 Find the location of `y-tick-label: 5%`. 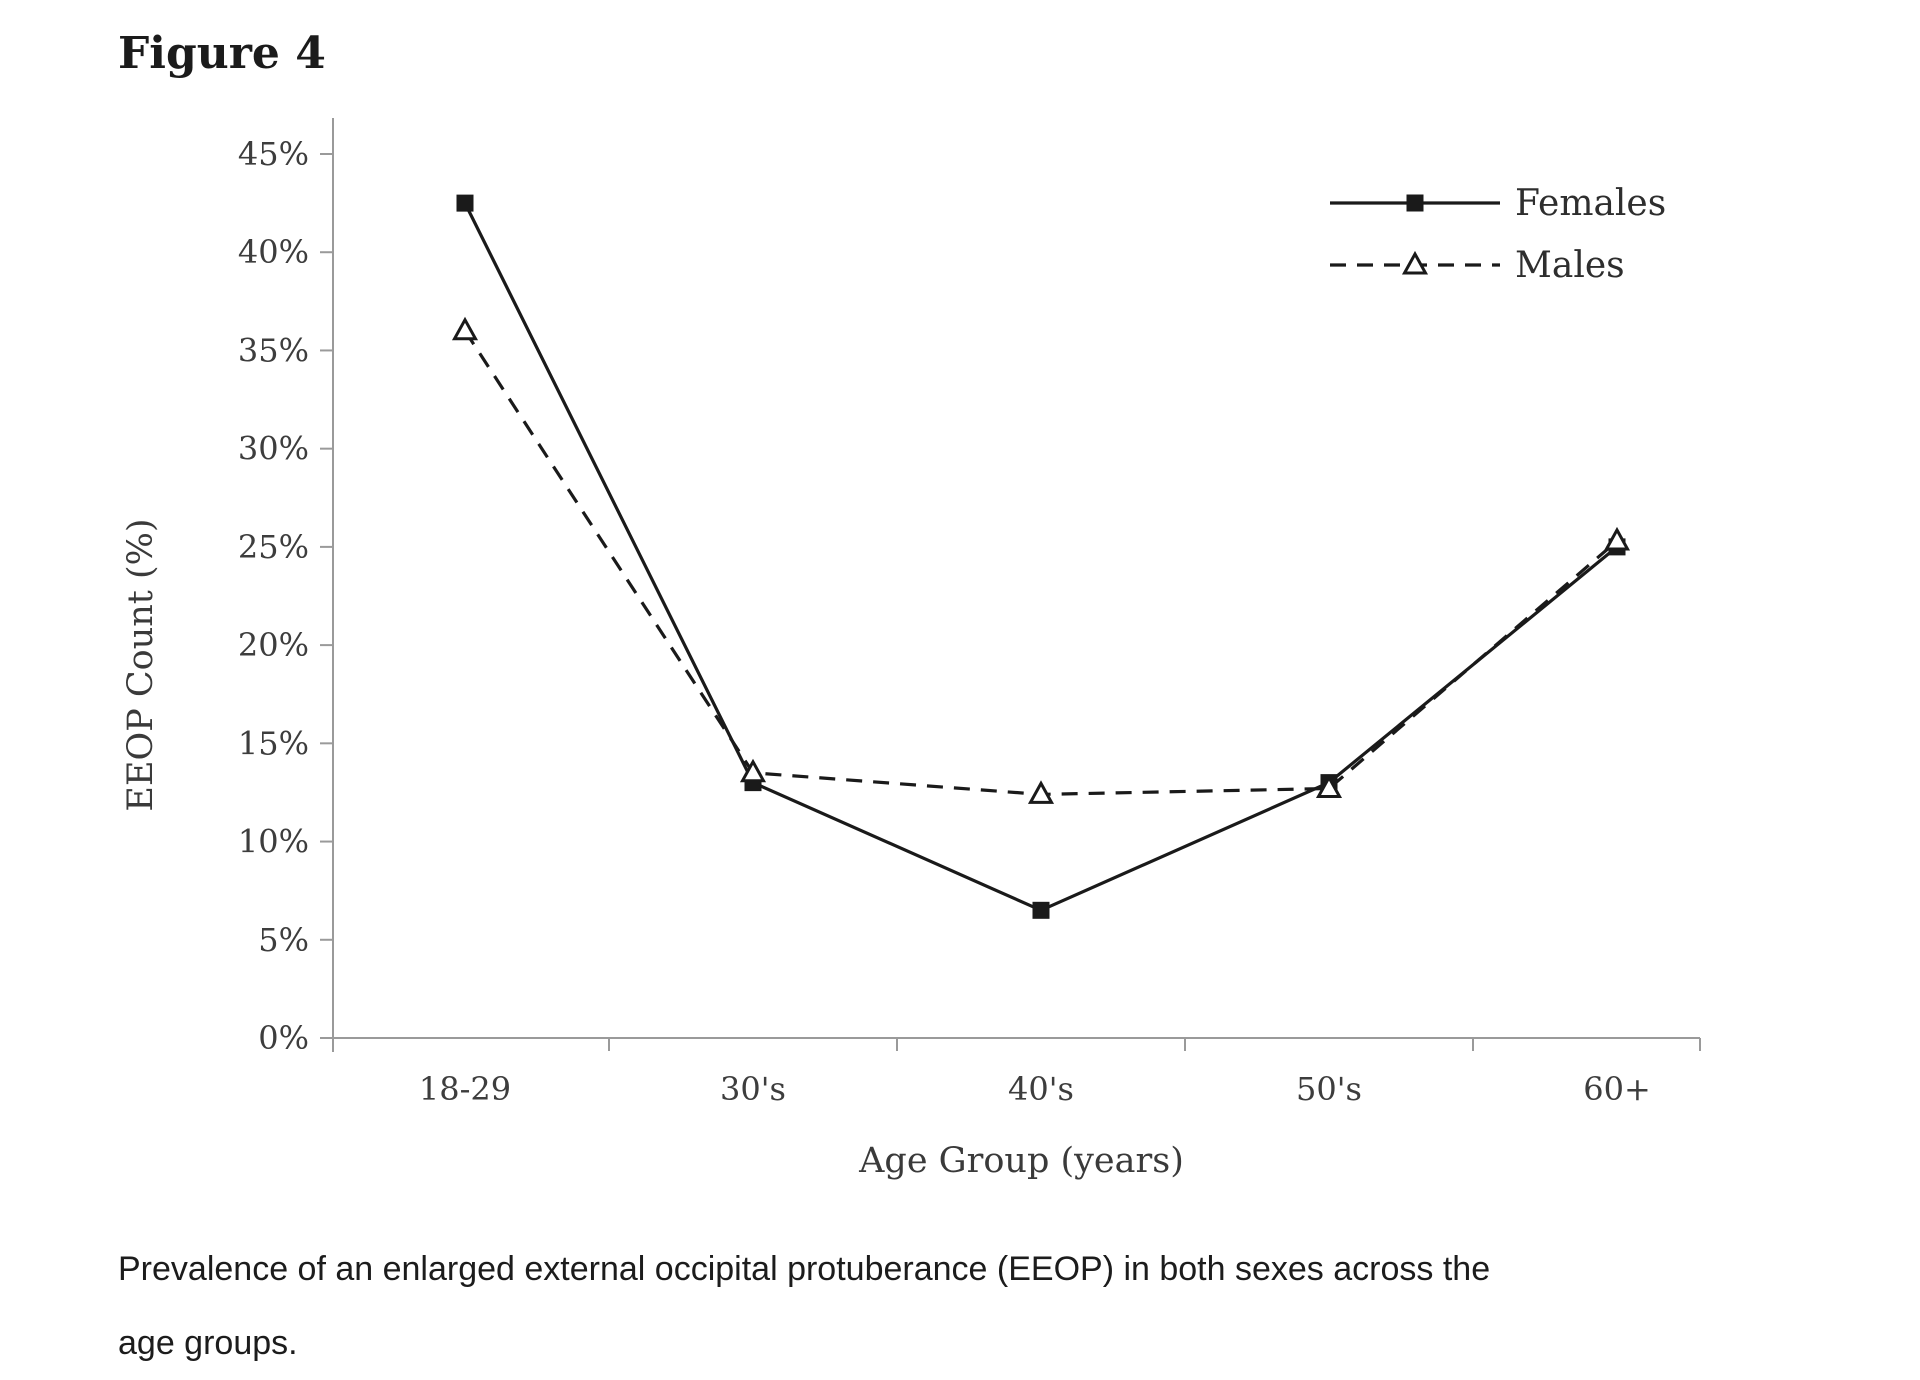

y-tick-label: 5% is located at coordinates (283, 940).